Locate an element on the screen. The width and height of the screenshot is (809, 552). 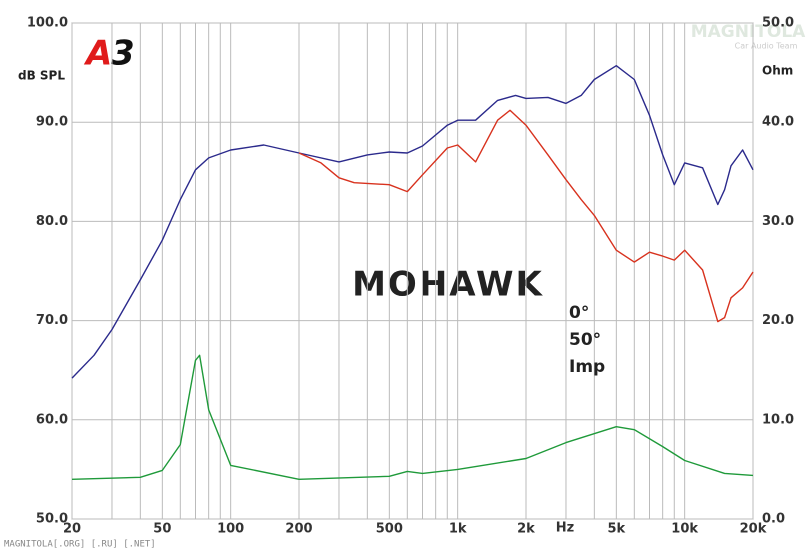
legend-label: 50° is located at coordinates (585, 340).